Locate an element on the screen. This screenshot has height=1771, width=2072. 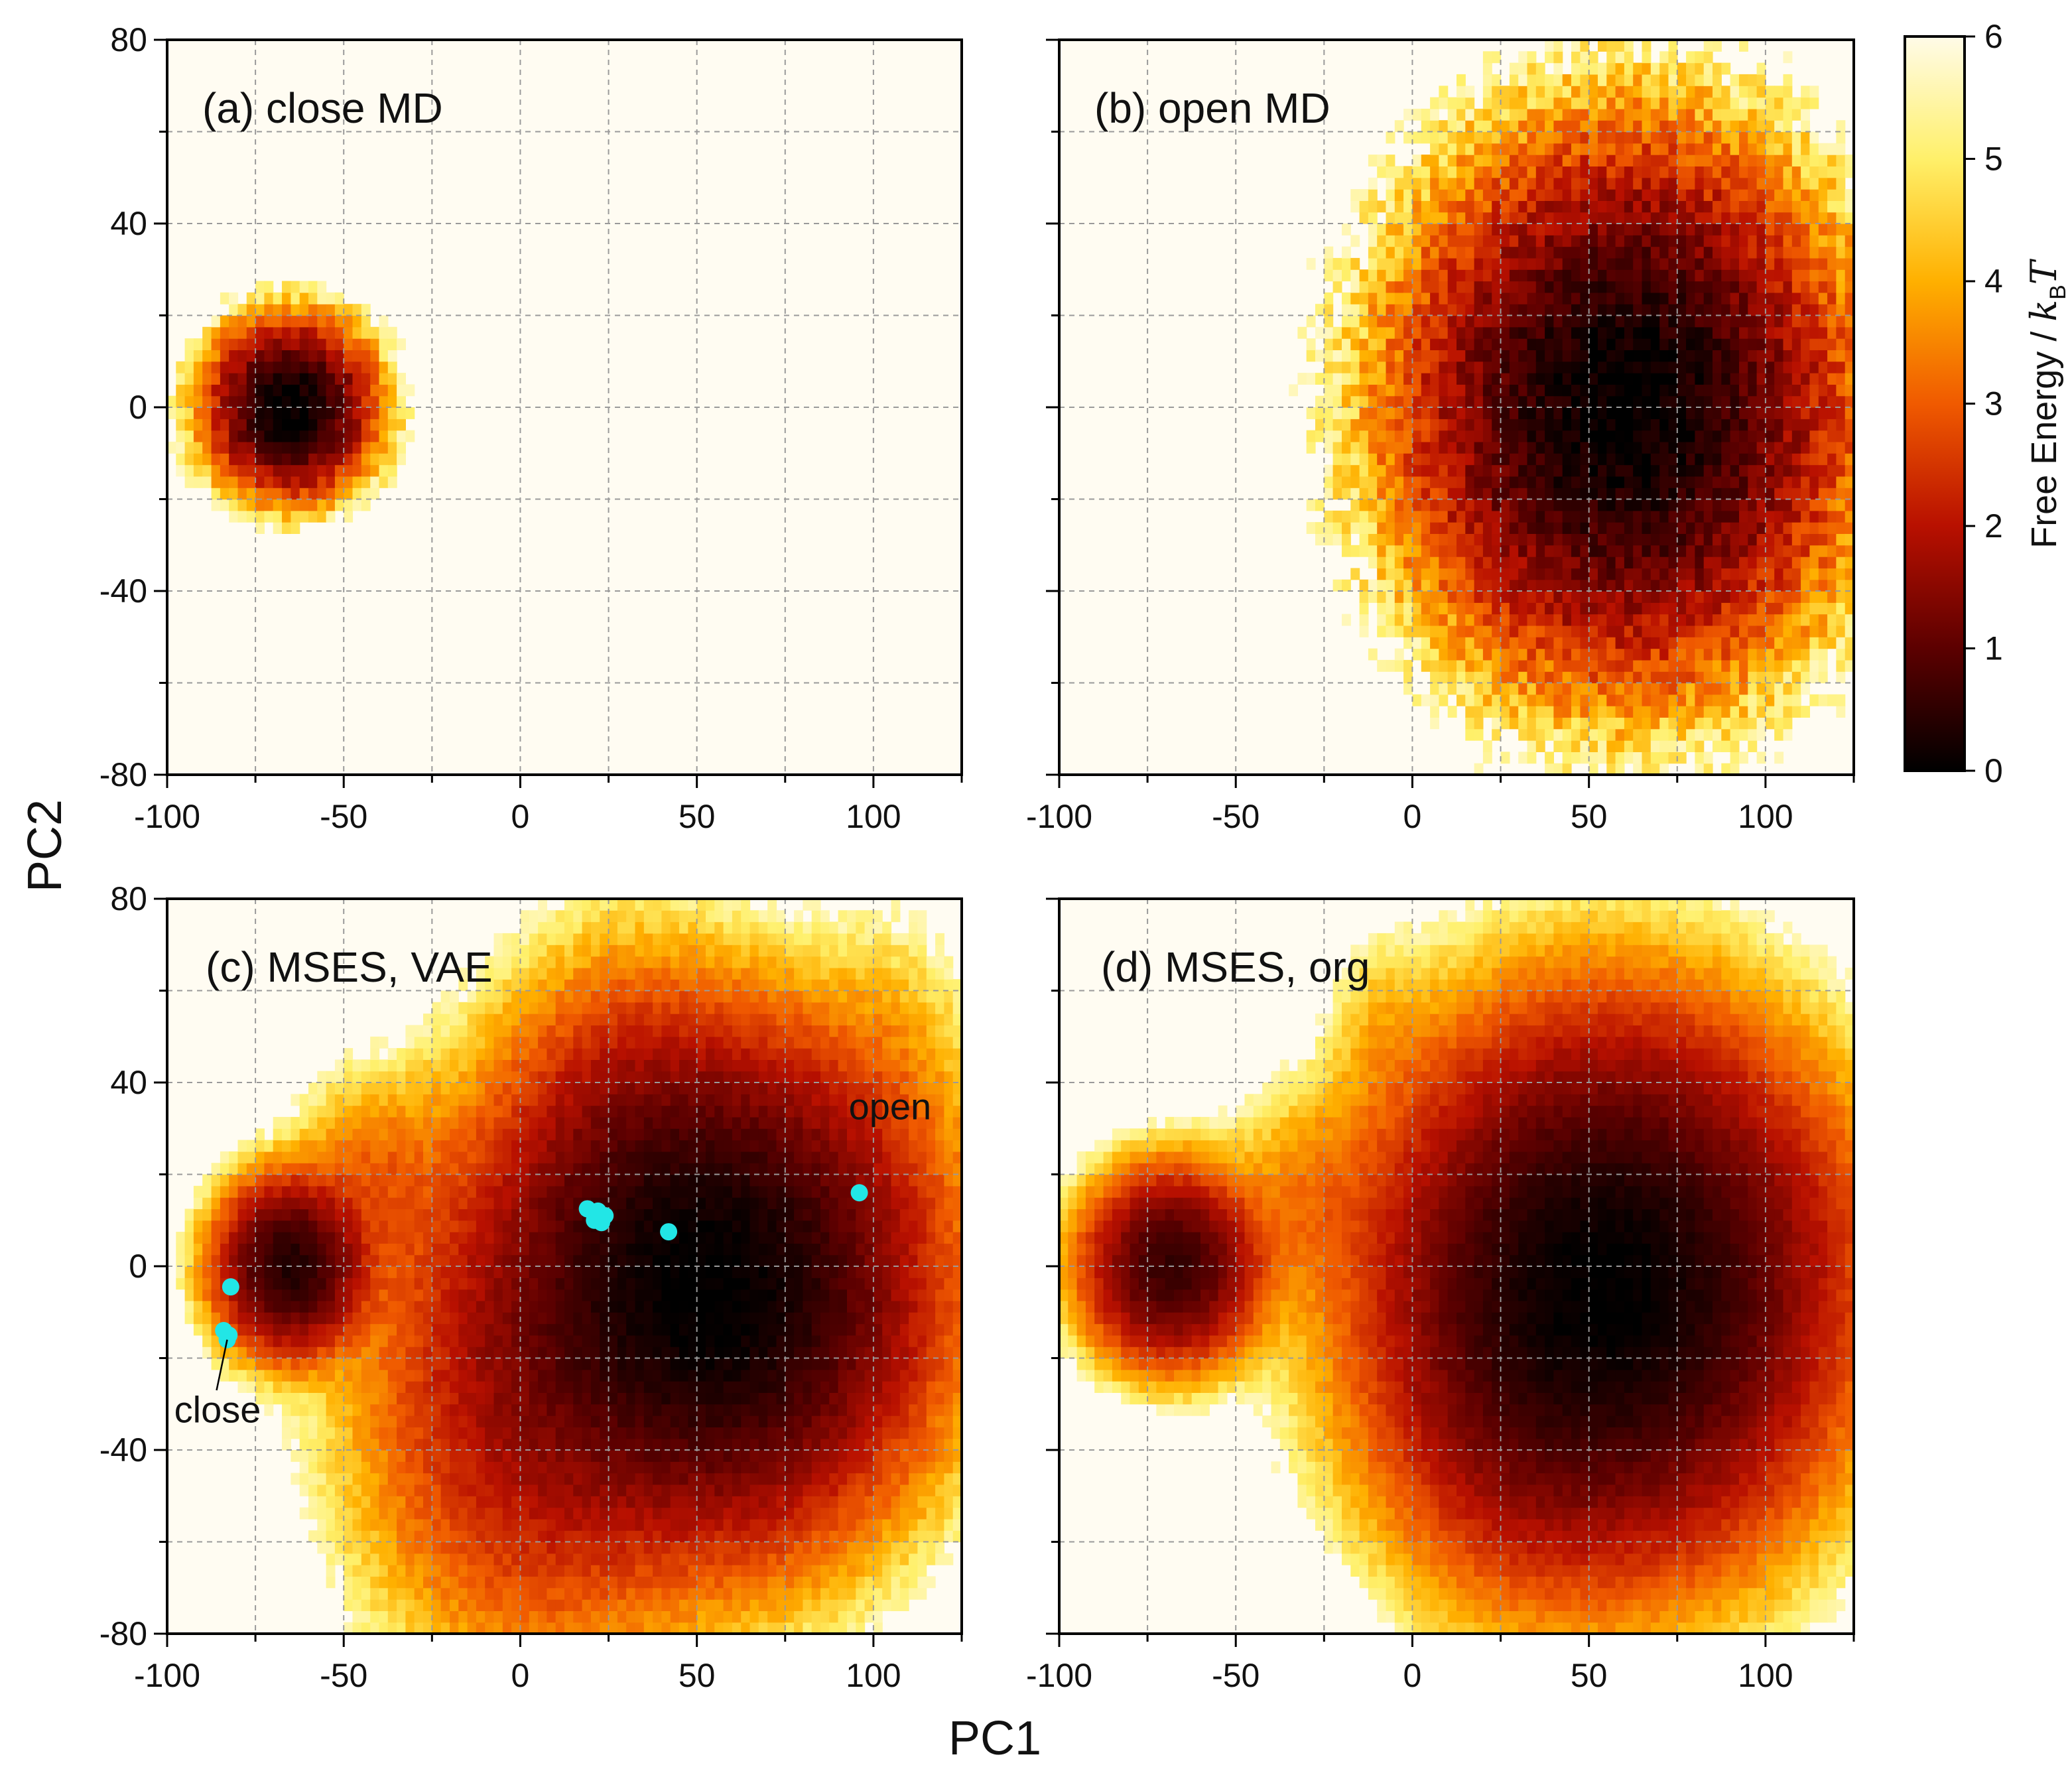
x-tick-label: 50 is located at coordinates (698, 817).